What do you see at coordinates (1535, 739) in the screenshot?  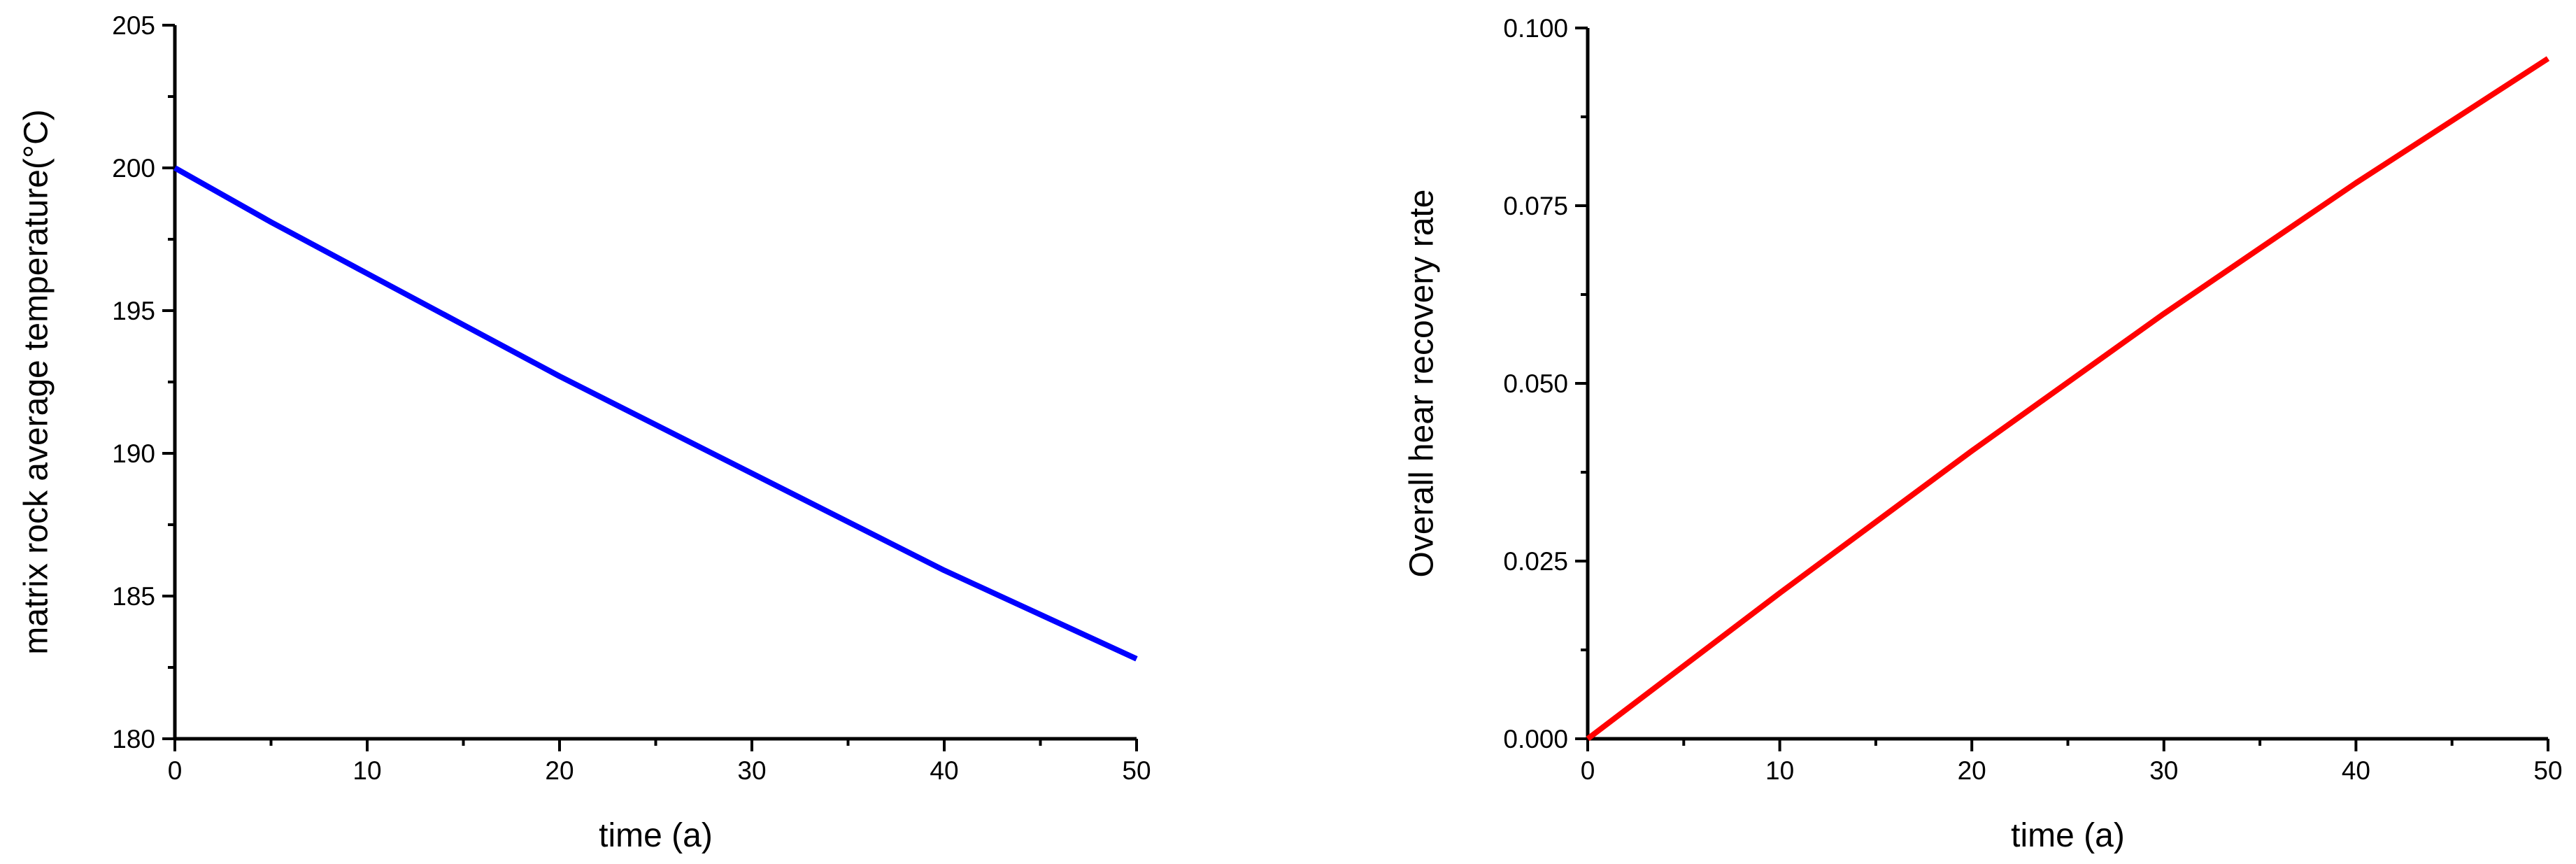 I see `y-tick-label: 0.000` at bounding box center [1535, 739].